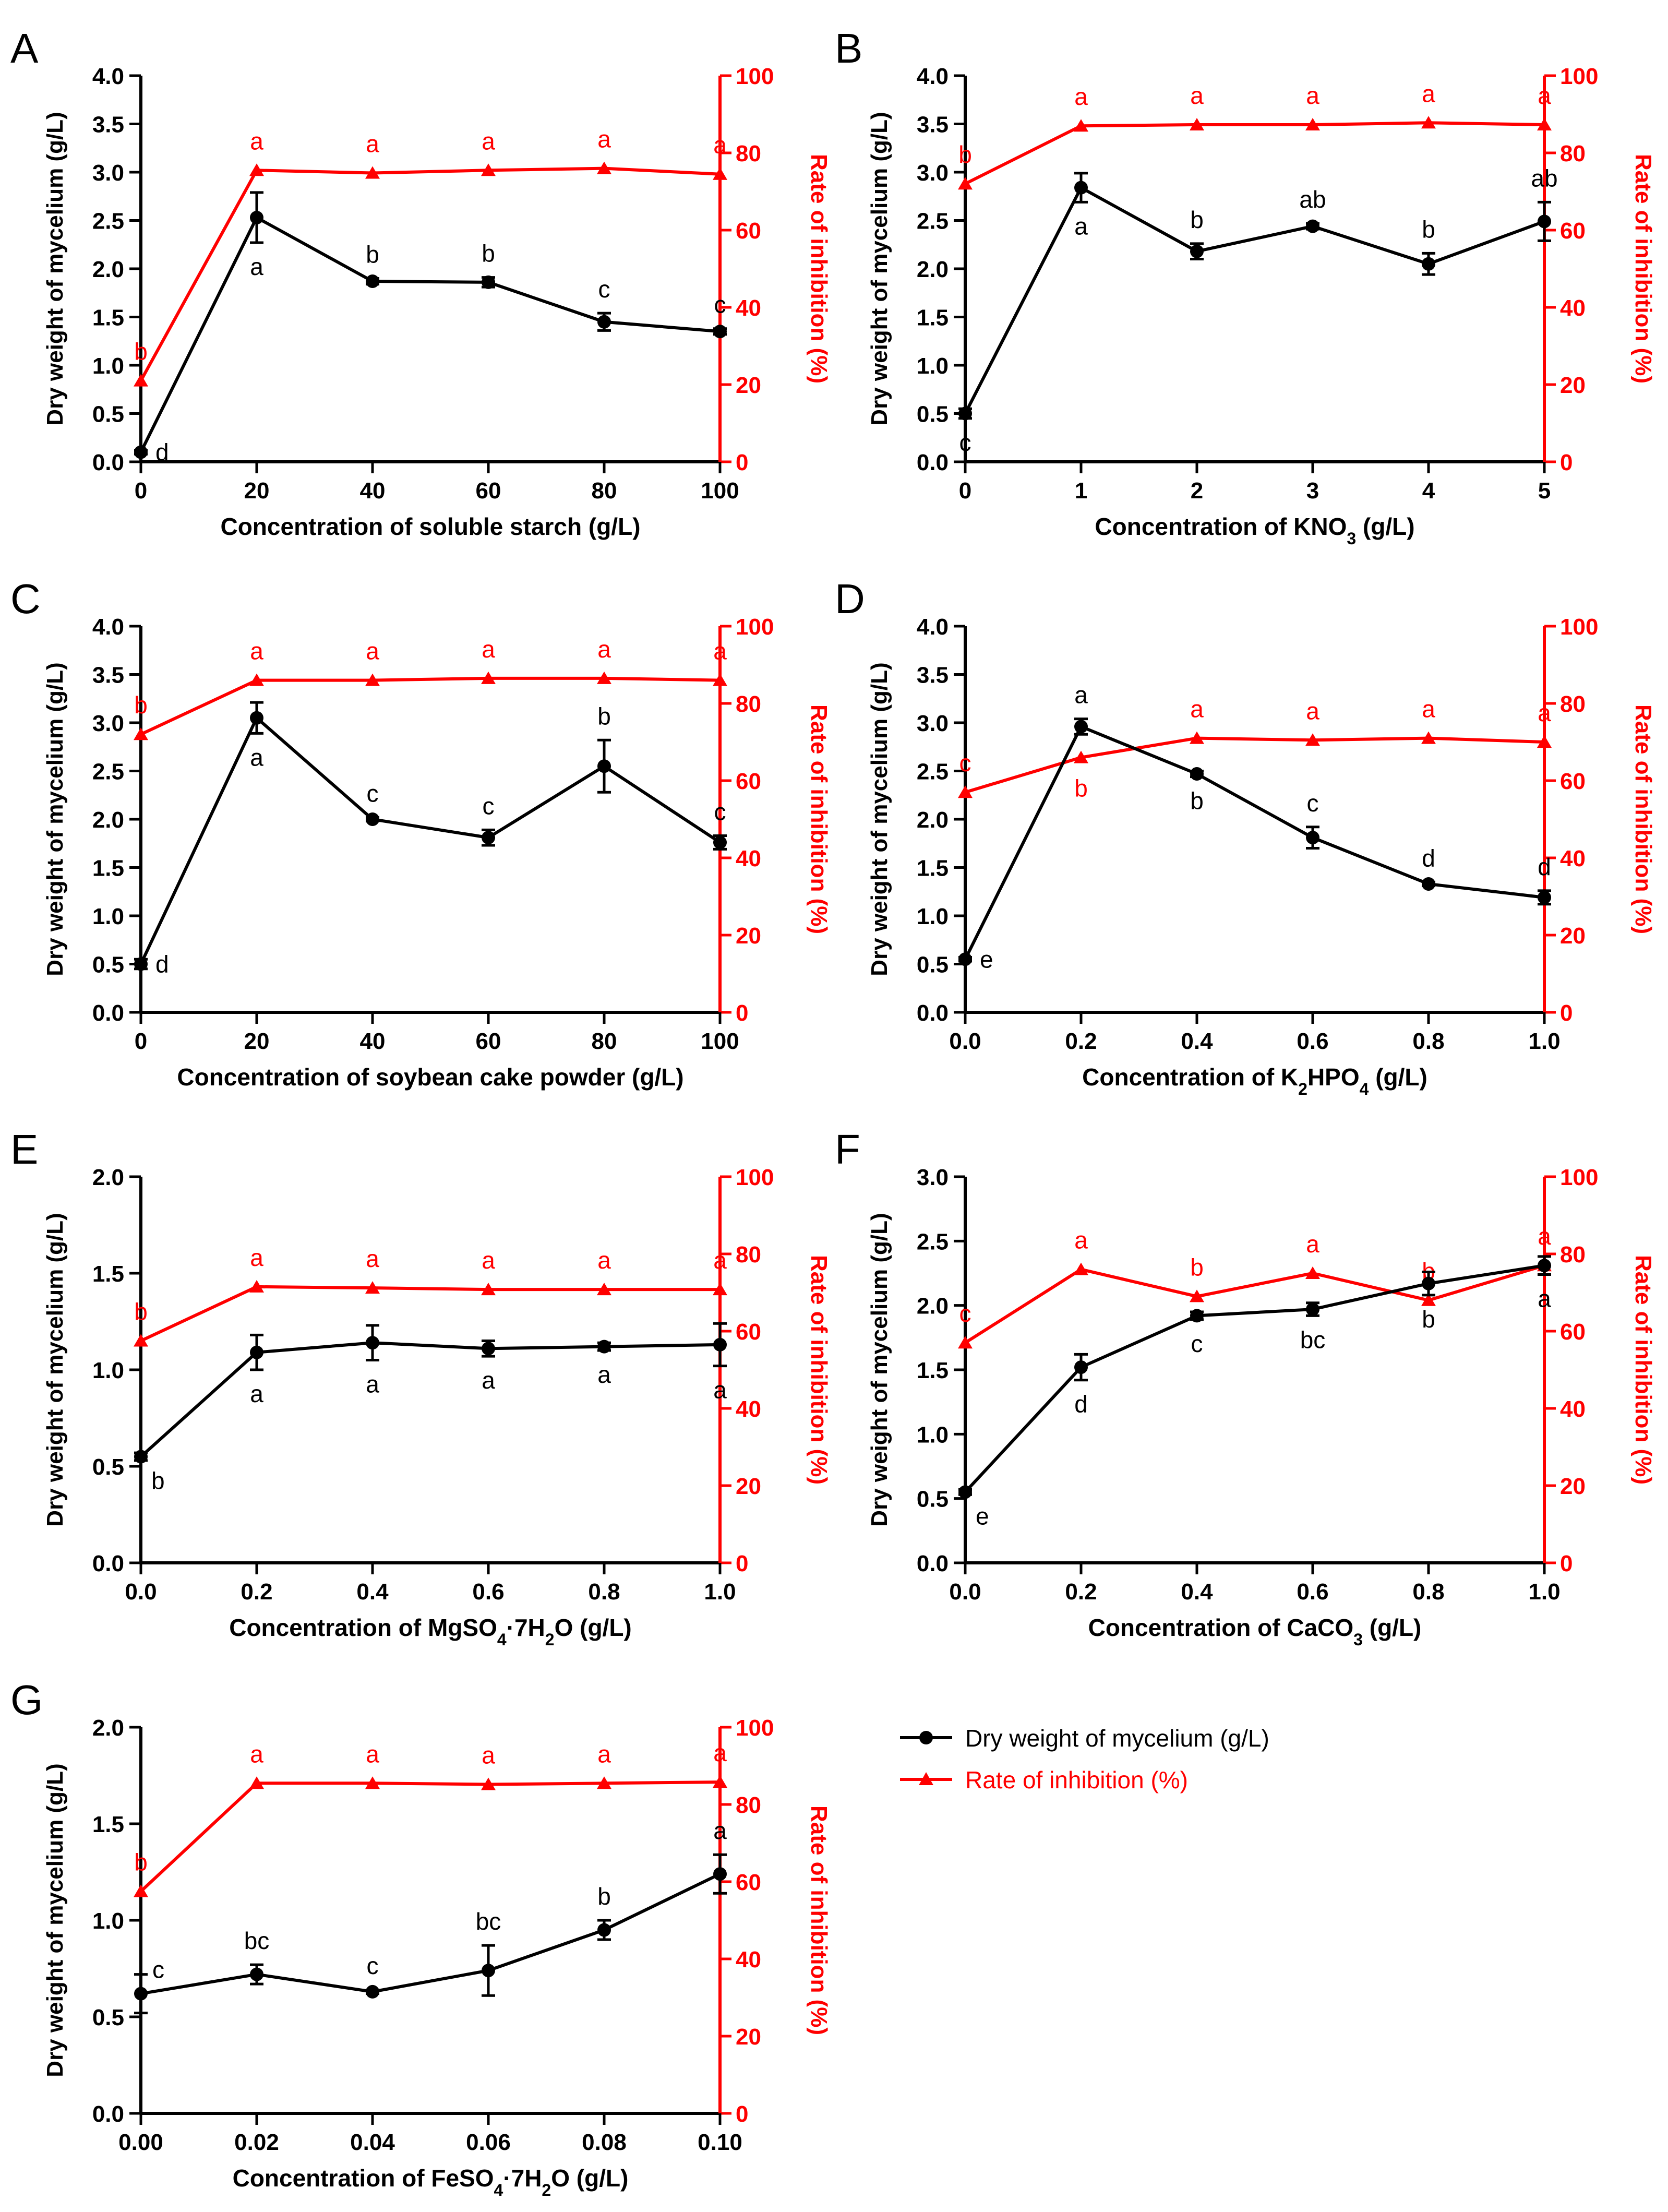 This screenshot has width=1668, height=2212. I want to click on legend-label-dry-weight: Dry weight of mycelium (g/L), so click(1117, 1738).